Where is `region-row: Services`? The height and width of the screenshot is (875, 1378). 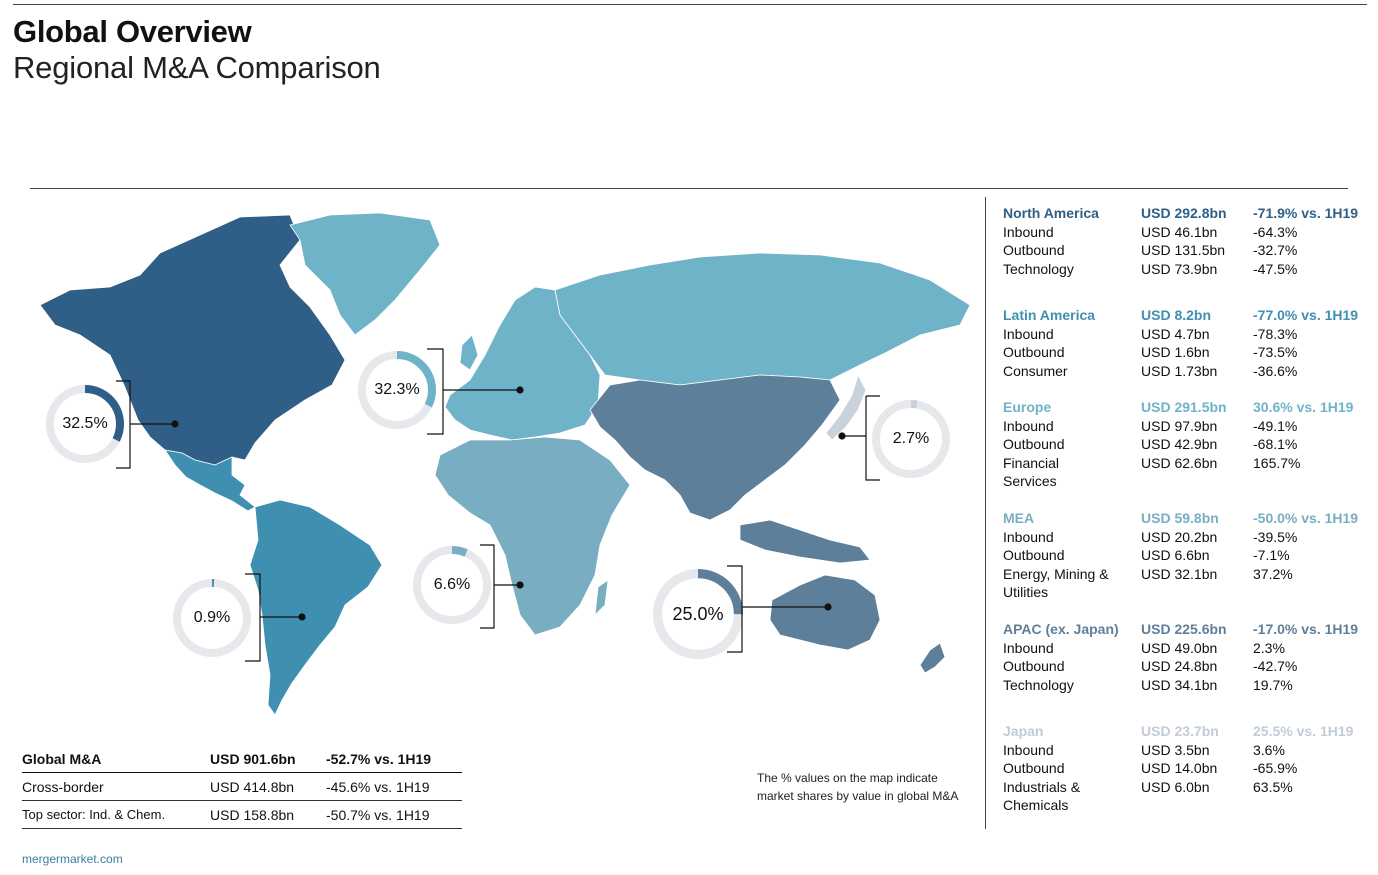
region-row: Services is located at coordinates (1189, 481).